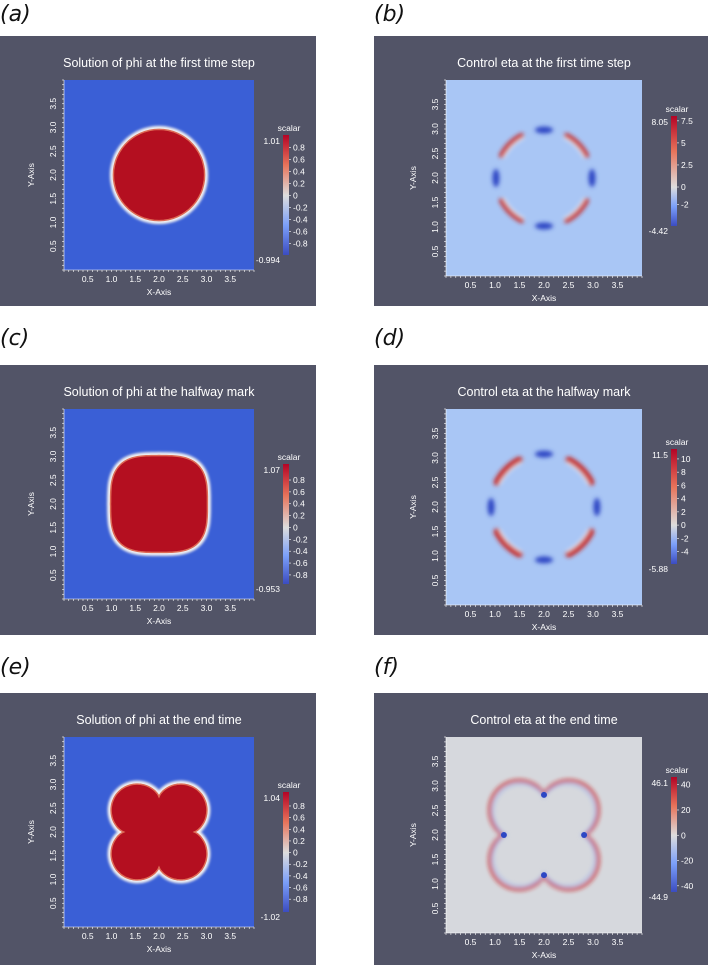  Describe the element at coordinates (686, 810) in the screenshot. I see `colorbar-tick-label: 20` at that location.